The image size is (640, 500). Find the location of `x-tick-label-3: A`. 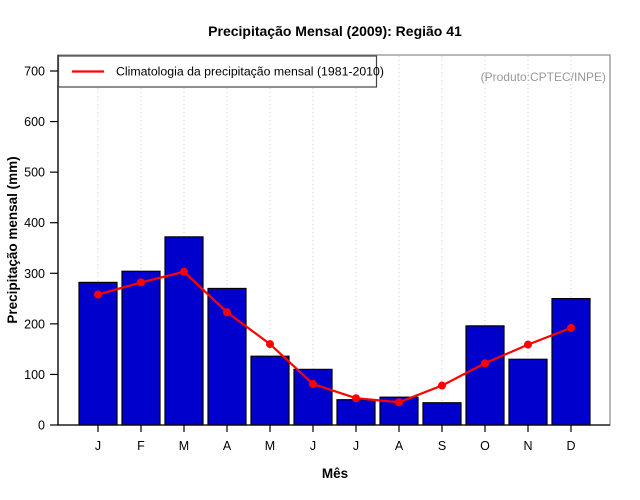

x-tick-label-3: A is located at coordinates (227, 446).